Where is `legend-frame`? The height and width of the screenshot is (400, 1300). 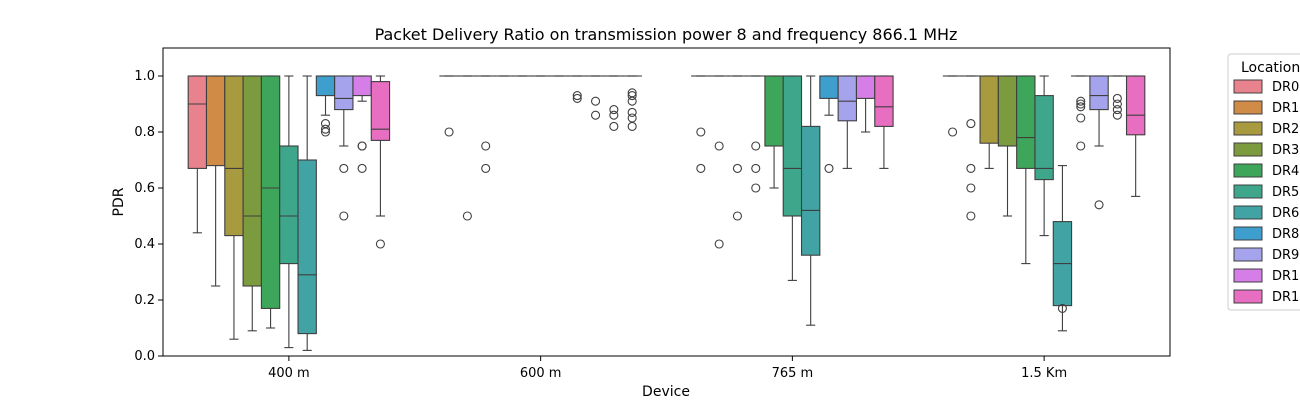 legend-frame is located at coordinates (1263, 182).